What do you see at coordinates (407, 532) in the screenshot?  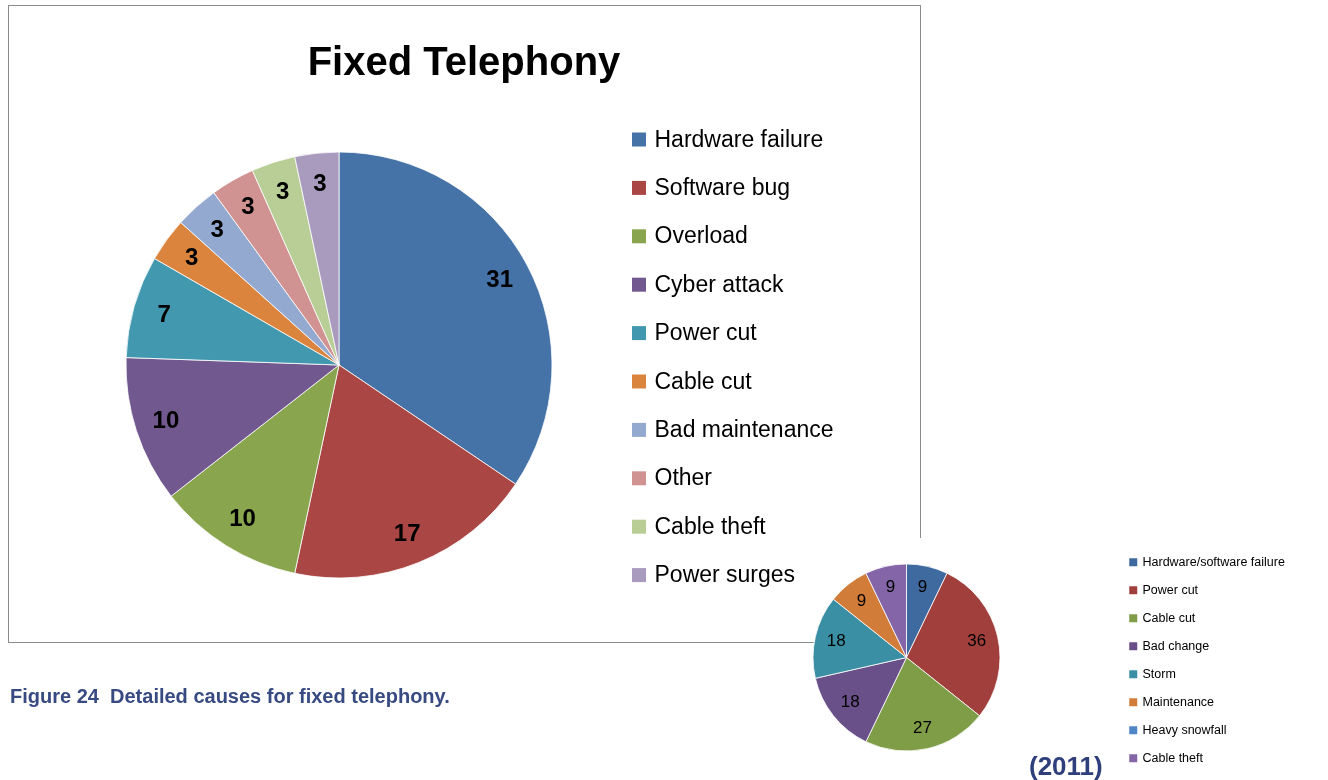 I see `data-label: 17` at bounding box center [407, 532].